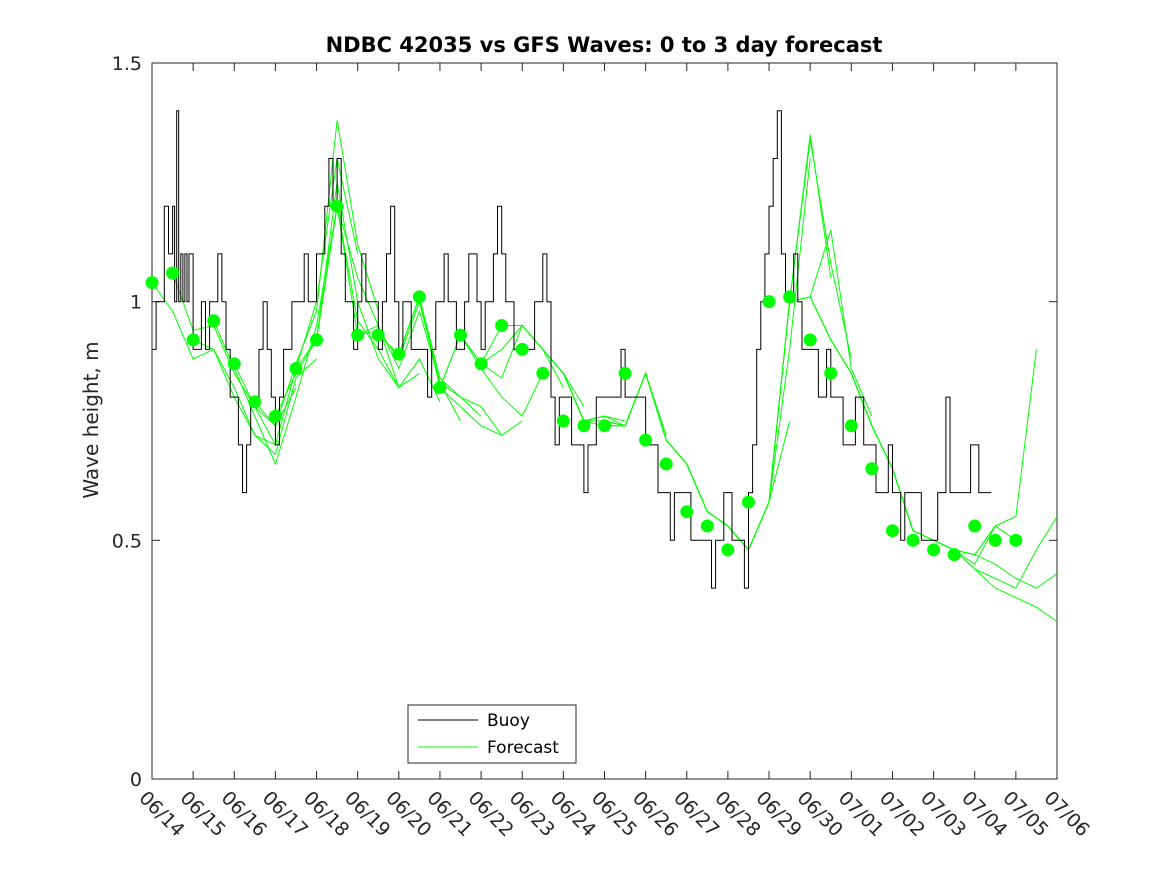 The height and width of the screenshot is (875, 1167). Describe the element at coordinates (203, 814) in the screenshot. I see `x-tick-label: 06/15` at that location.